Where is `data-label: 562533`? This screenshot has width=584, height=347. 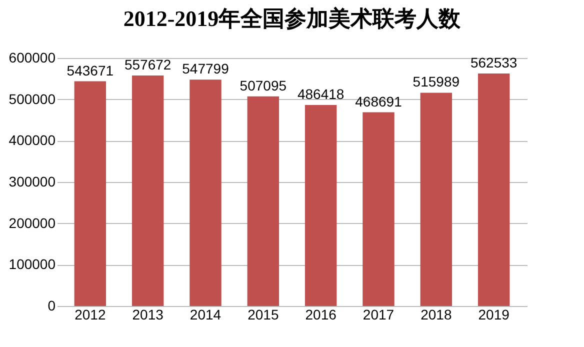
data-label: 562533 is located at coordinates (494, 62).